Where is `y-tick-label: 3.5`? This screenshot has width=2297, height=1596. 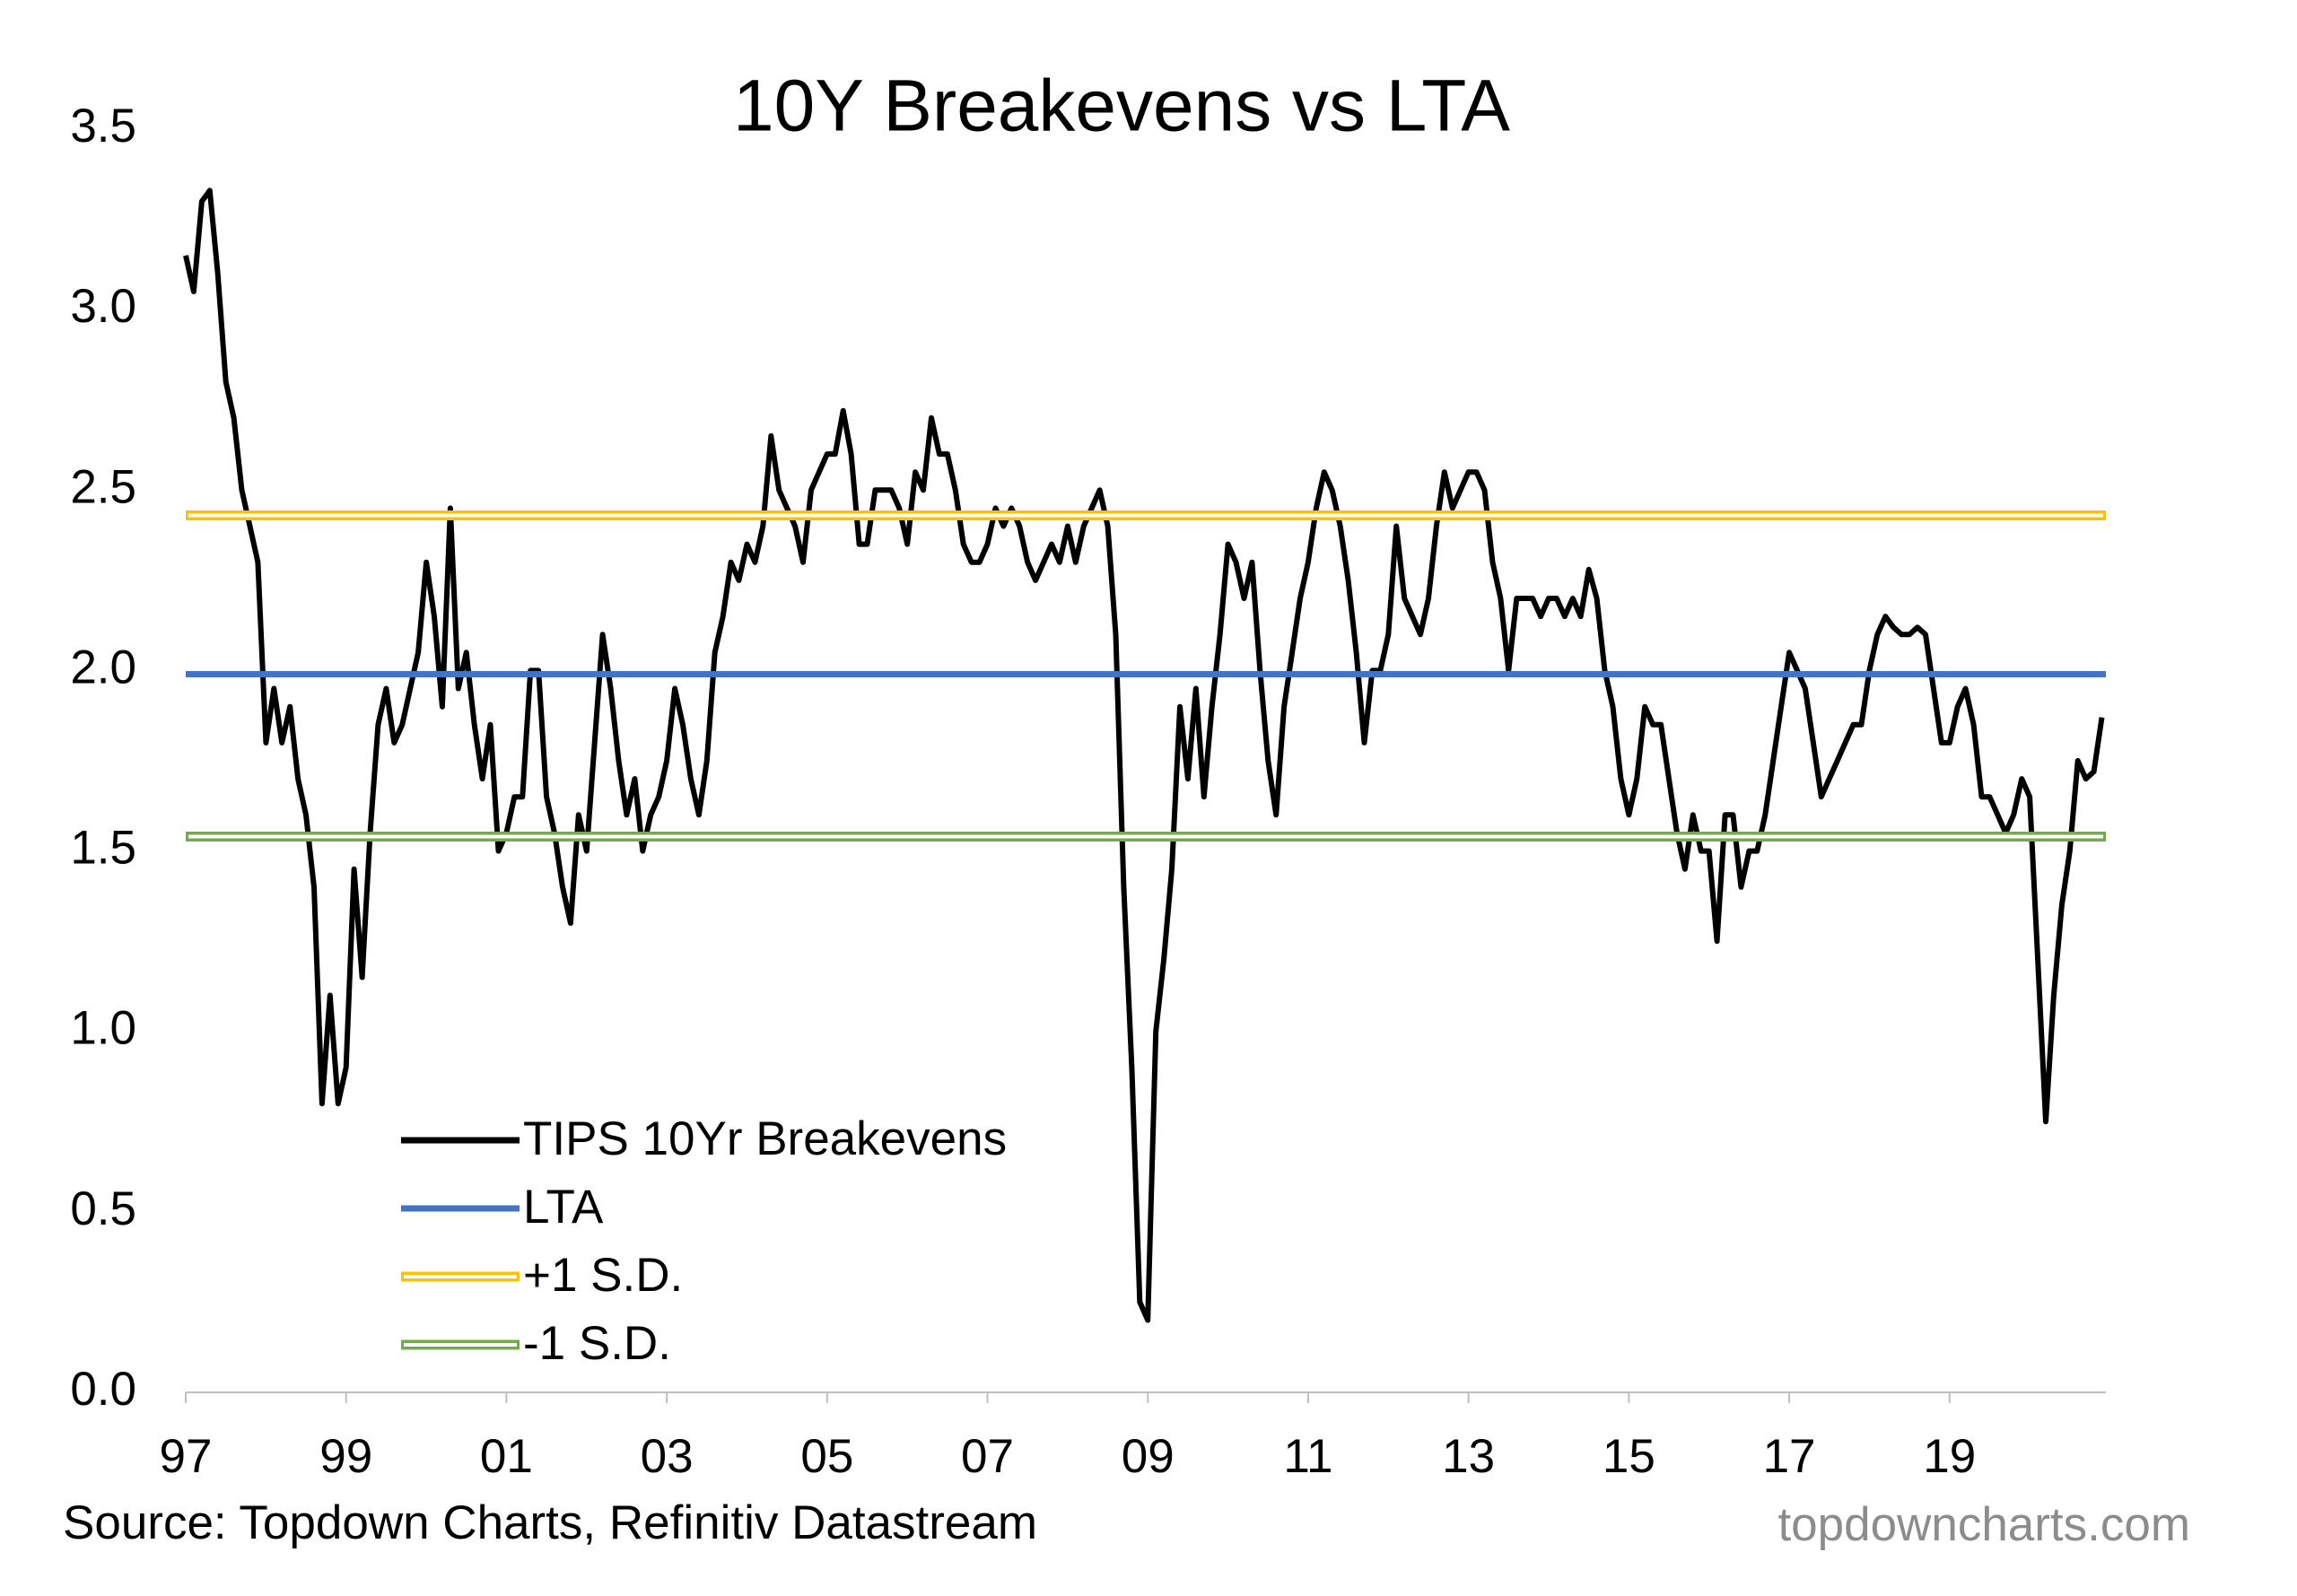 y-tick-label: 3.5 is located at coordinates (103, 126).